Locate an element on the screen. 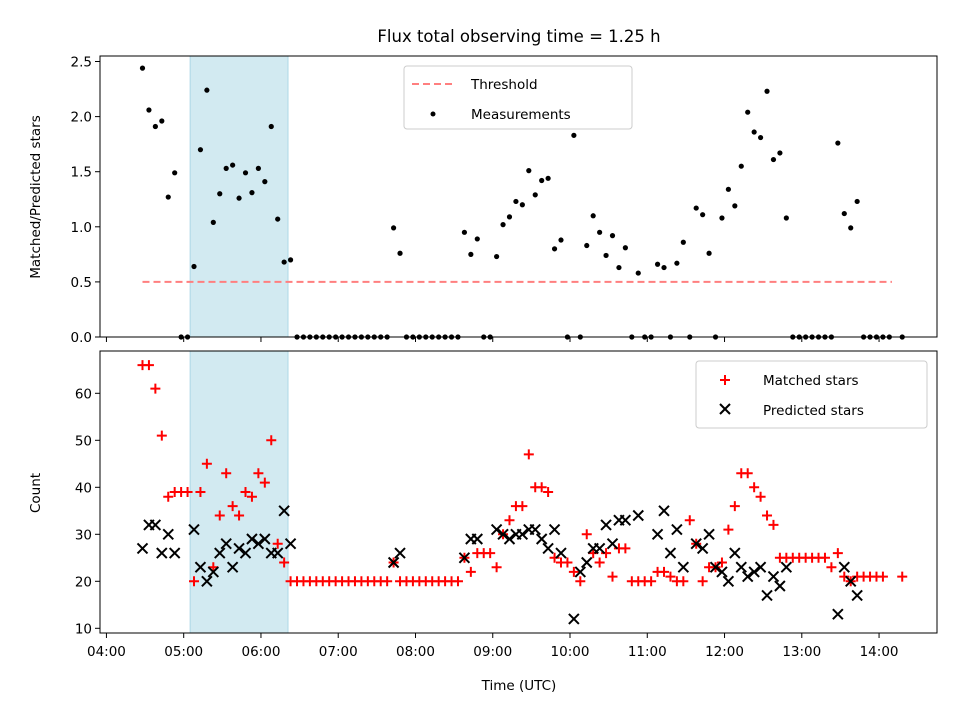 This screenshot has width=960, height=720. legend-measurements-swatch is located at coordinates (433, 114).